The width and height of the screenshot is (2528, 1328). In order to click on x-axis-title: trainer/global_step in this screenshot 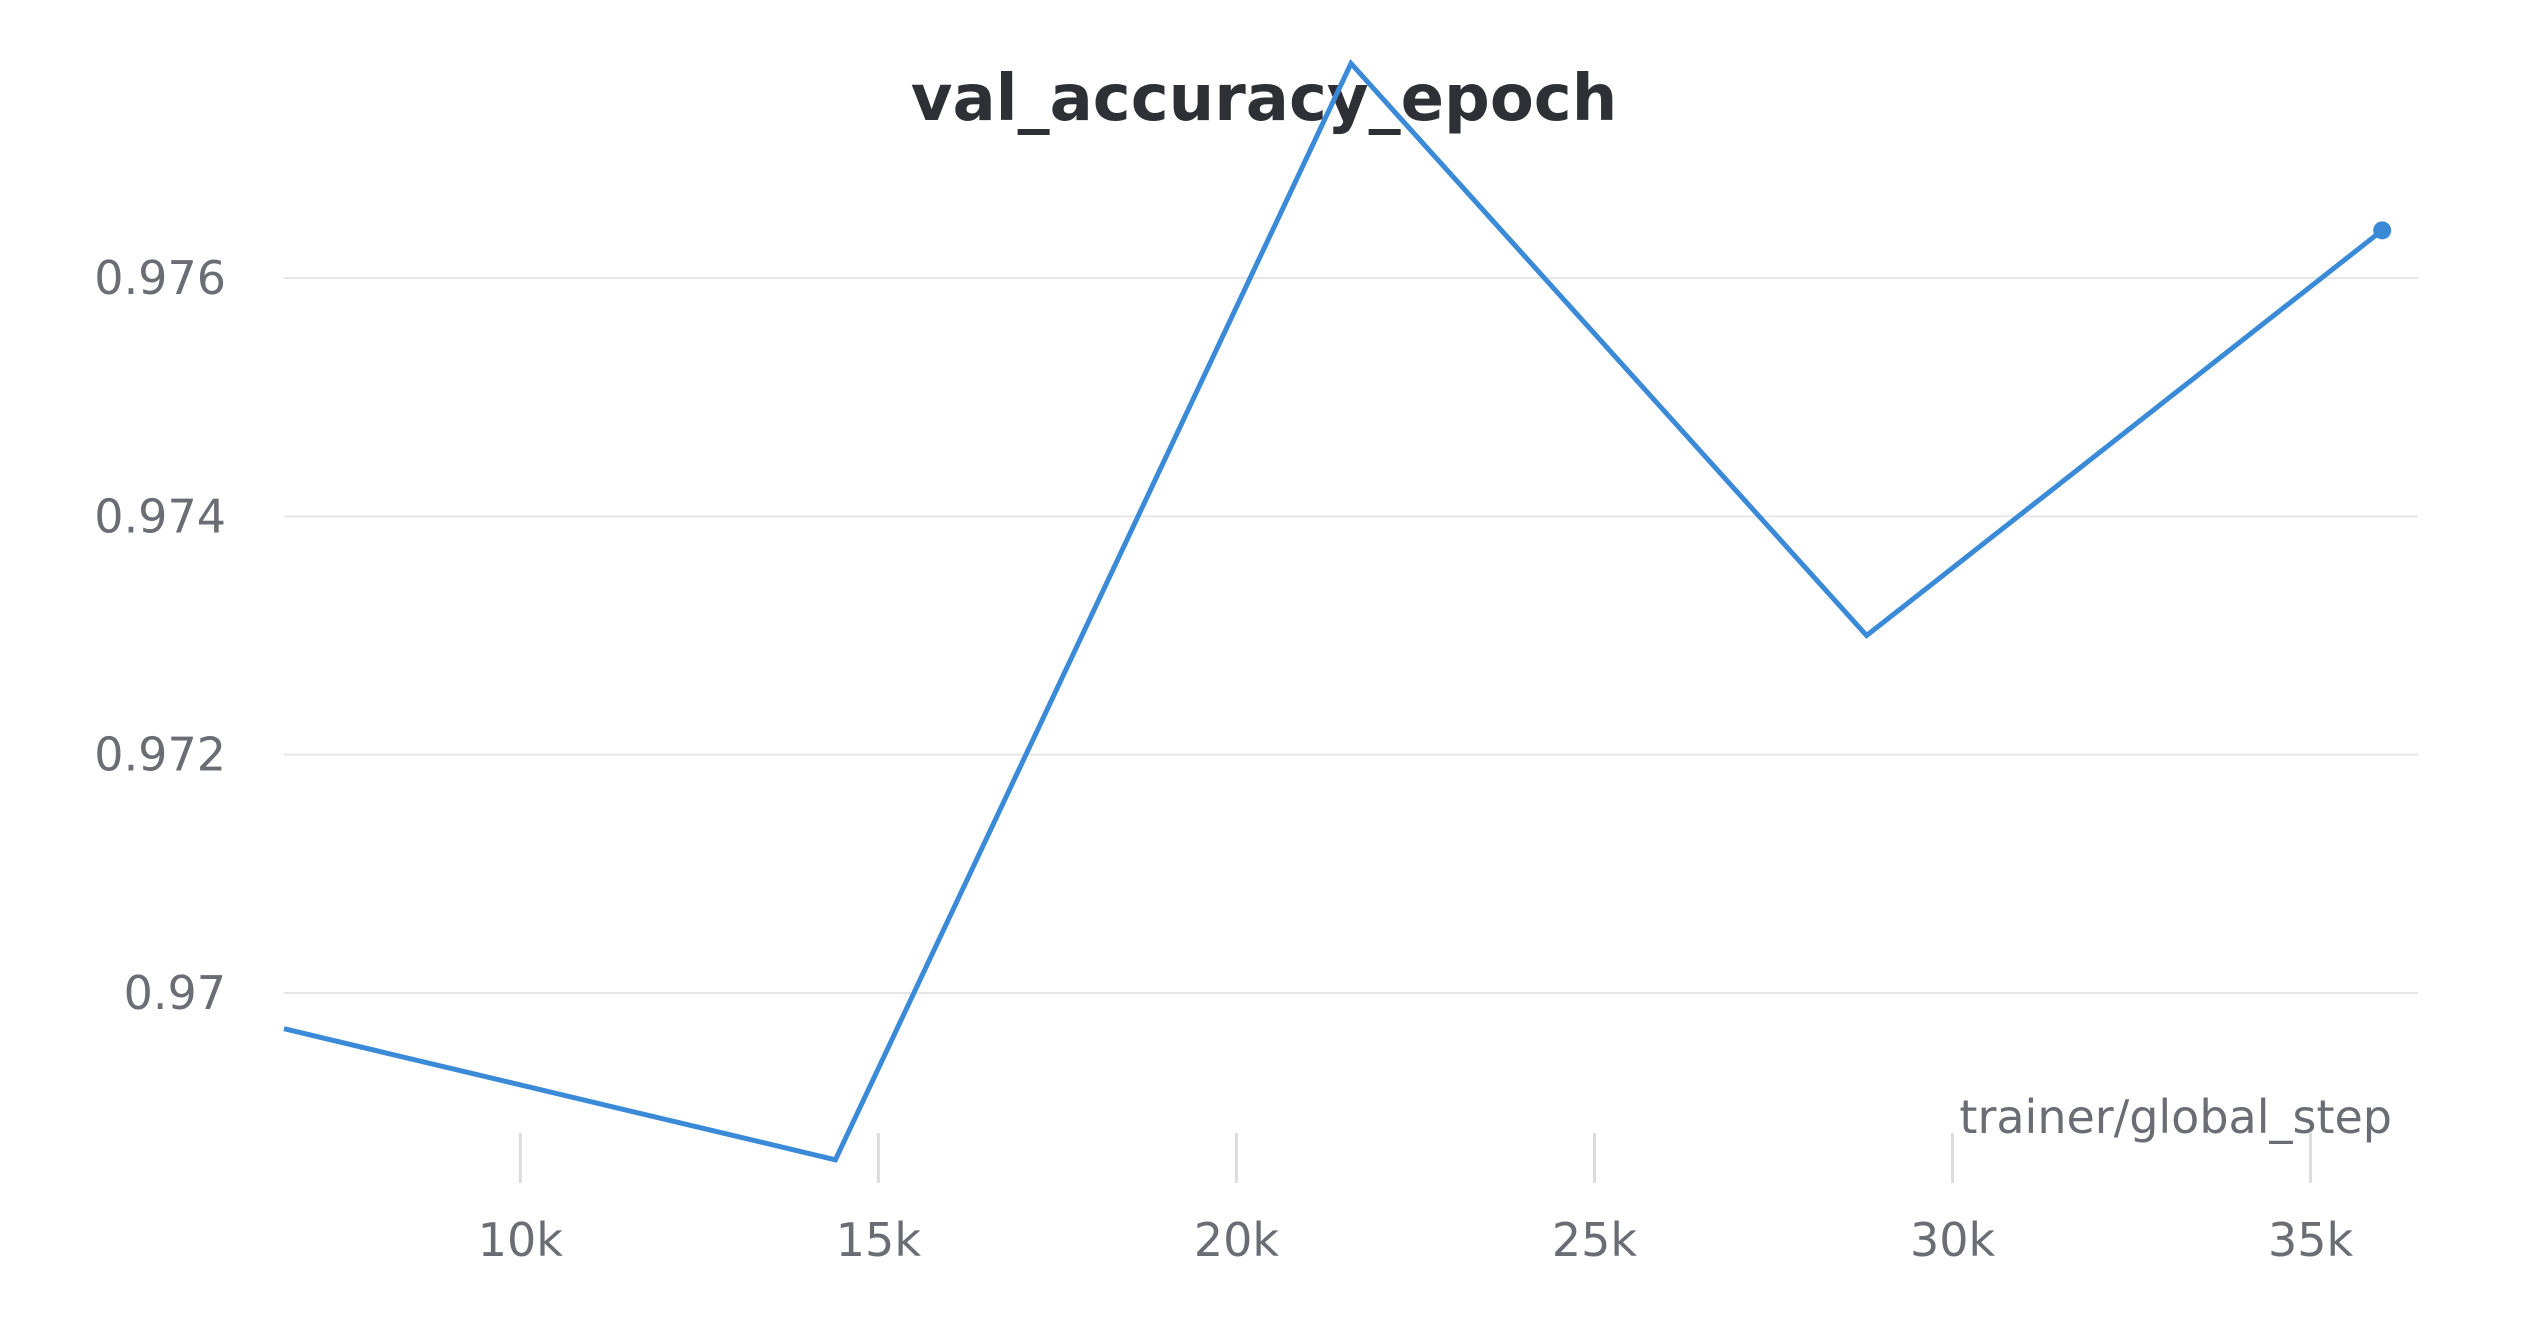, I will do `click(2175, 1117)`.